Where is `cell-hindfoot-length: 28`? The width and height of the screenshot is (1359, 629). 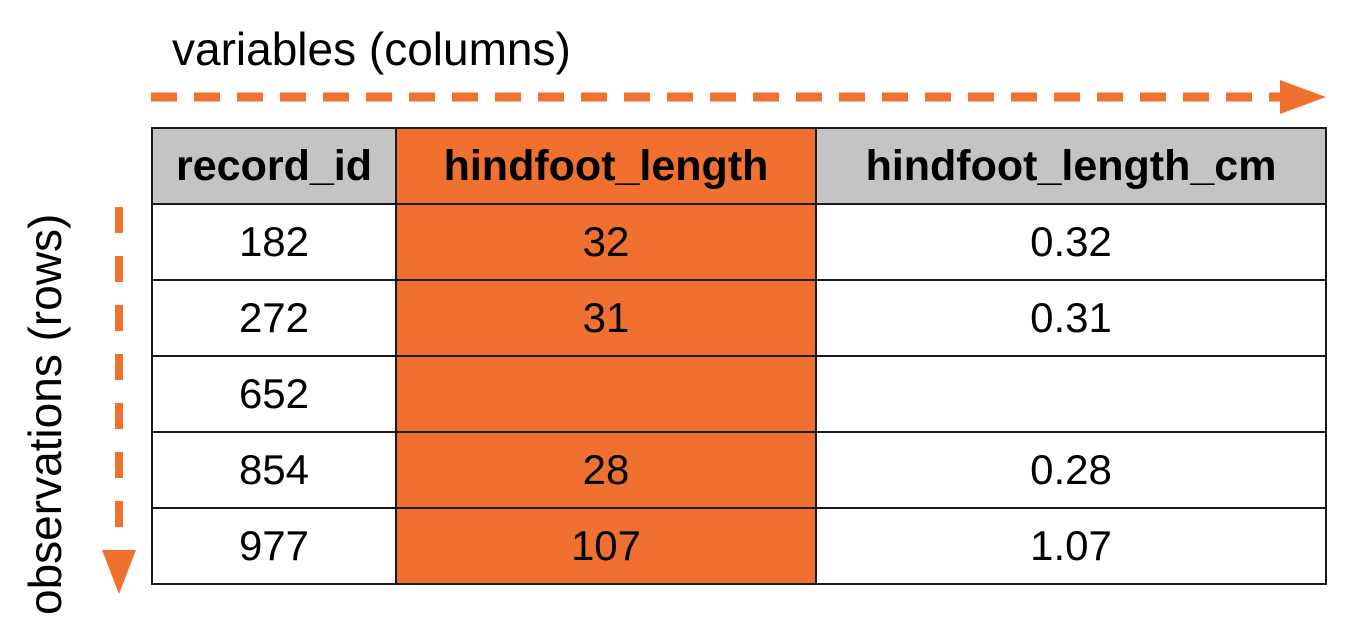
cell-hindfoot-length: 28 is located at coordinates (606, 470).